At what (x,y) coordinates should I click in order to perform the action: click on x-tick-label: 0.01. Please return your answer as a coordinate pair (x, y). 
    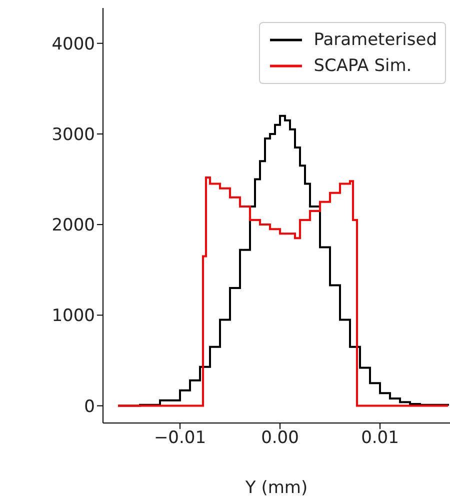
    Looking at the image, I should click on (380, 438).